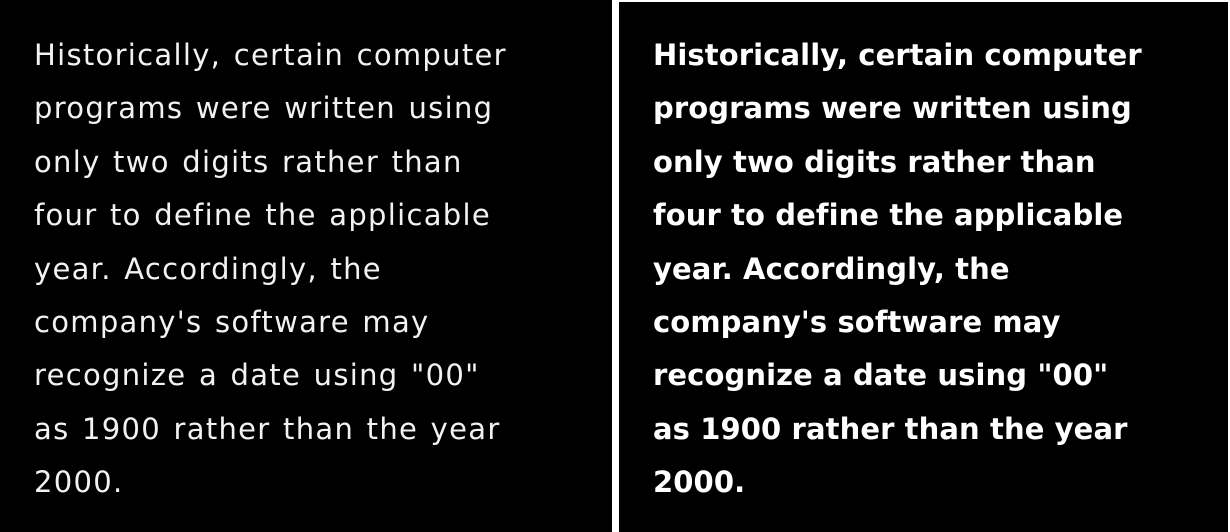 The image size is (1230, 532). What do you see at coordinates (208, 268) in the screenshot?
I see `left-line-5: year. Accordingly, the` at bounding box center [208, 268].